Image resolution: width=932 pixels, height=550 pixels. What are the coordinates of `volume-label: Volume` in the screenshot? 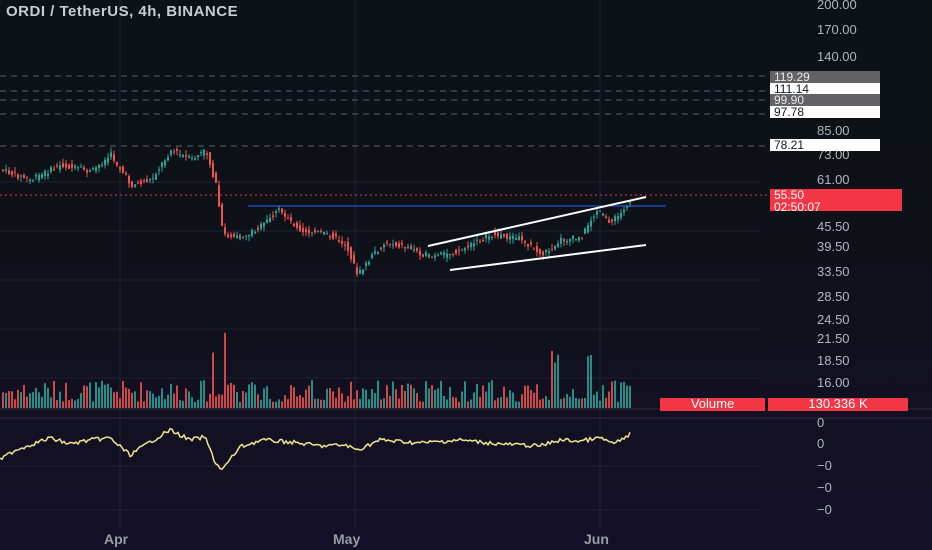 It's located at (712, 404).